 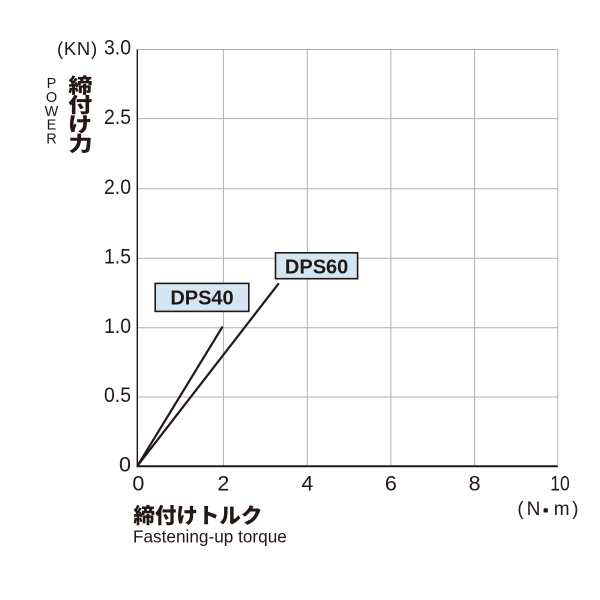 What do you see at coordinates (52, 126) in the screenshot?
I see `svg-text: E` at bounding box center [52, 126].